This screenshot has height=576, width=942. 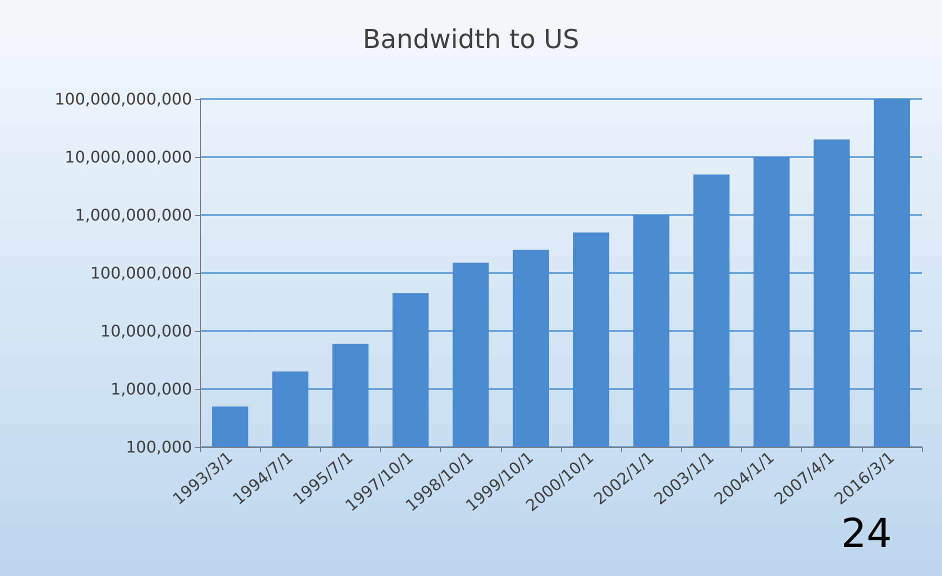 What do you see at coordinates (133, 215) in the screenshot?
I see `y-tick-label: 1,000,000,000` at bounding box center [133, 215].